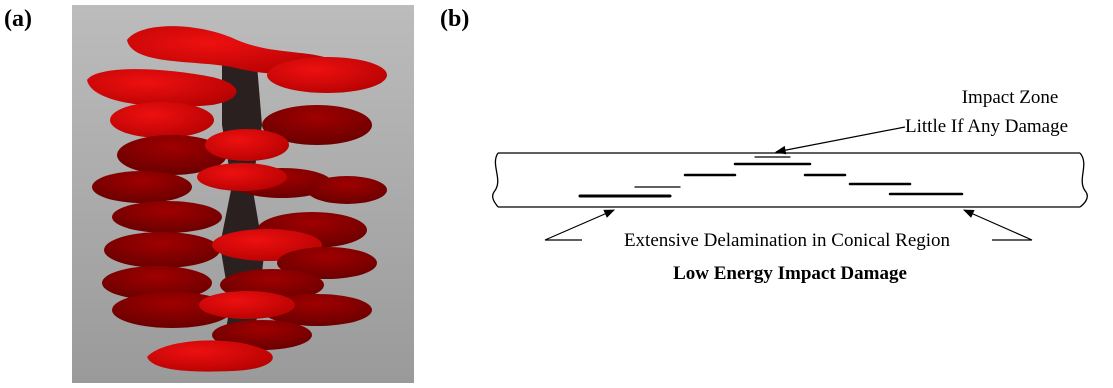 The width and height of the screenshot is (1113, 388). I want to click on extensive-delamination-label: Extensive Delamination in Conical Region, so click(787, 240).